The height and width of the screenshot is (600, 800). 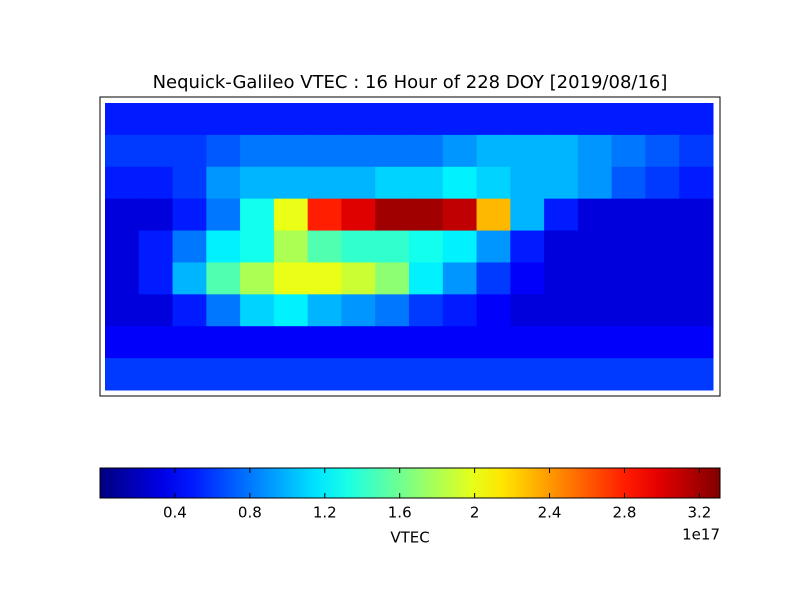 I want to click on colorbar-tick-label: 2.8, so click(x=625, y=513).